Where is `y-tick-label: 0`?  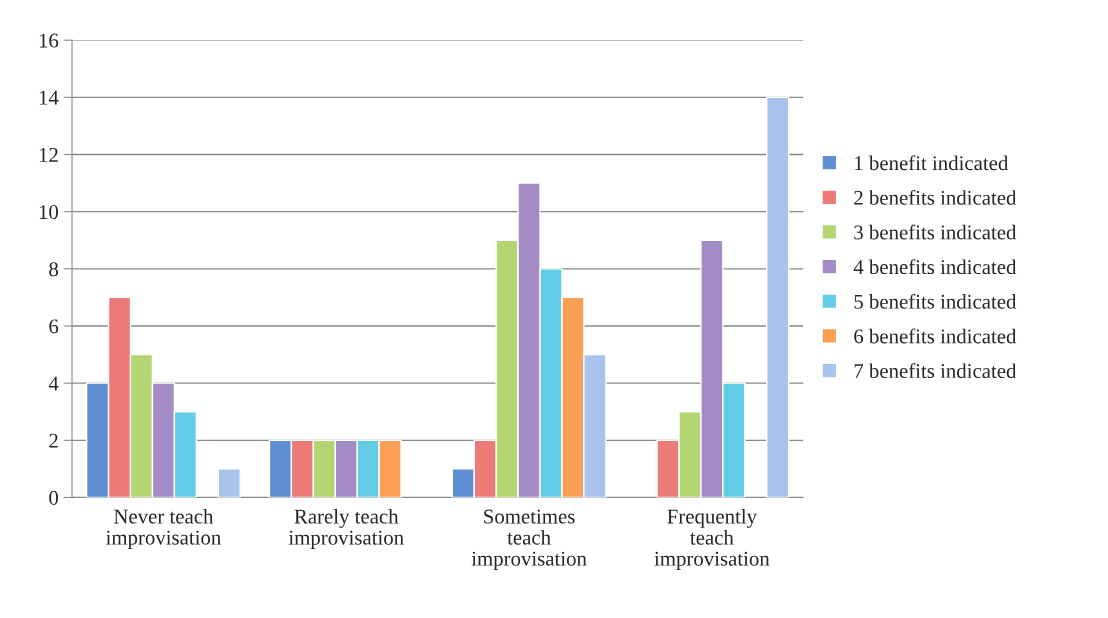
y-tick-label: 0 is located at coordinates (54, 497).